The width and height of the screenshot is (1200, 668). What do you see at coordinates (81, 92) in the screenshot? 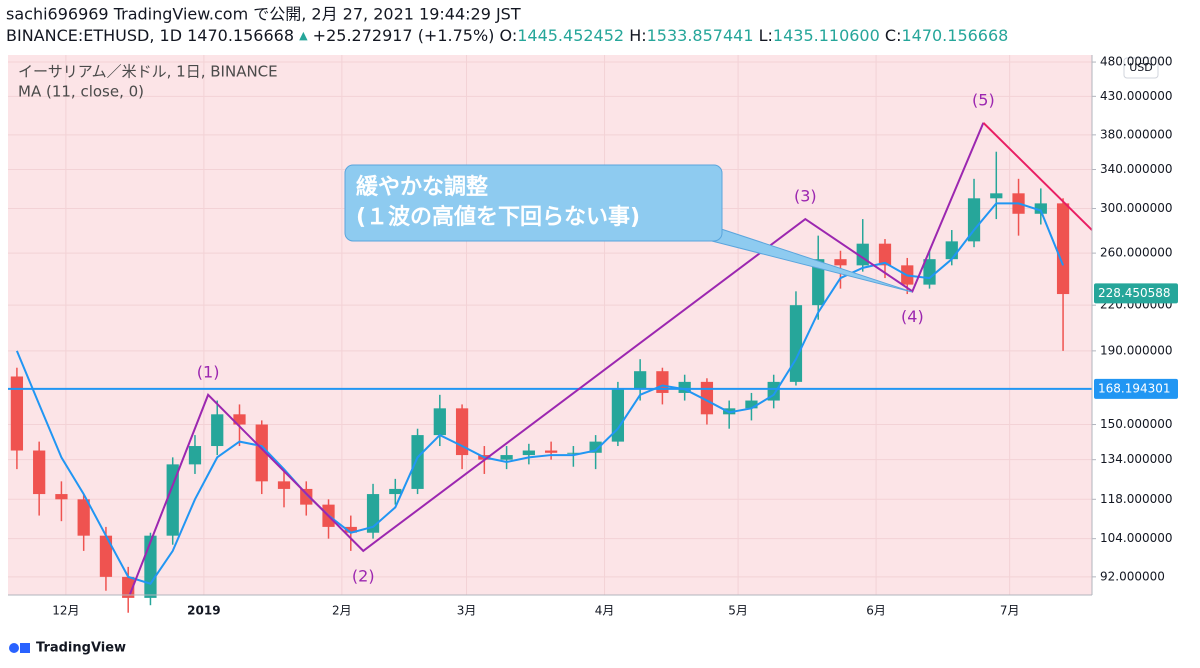
I see `legend-entry: MA (11, close, 0)` at bounding box center [81, 92].